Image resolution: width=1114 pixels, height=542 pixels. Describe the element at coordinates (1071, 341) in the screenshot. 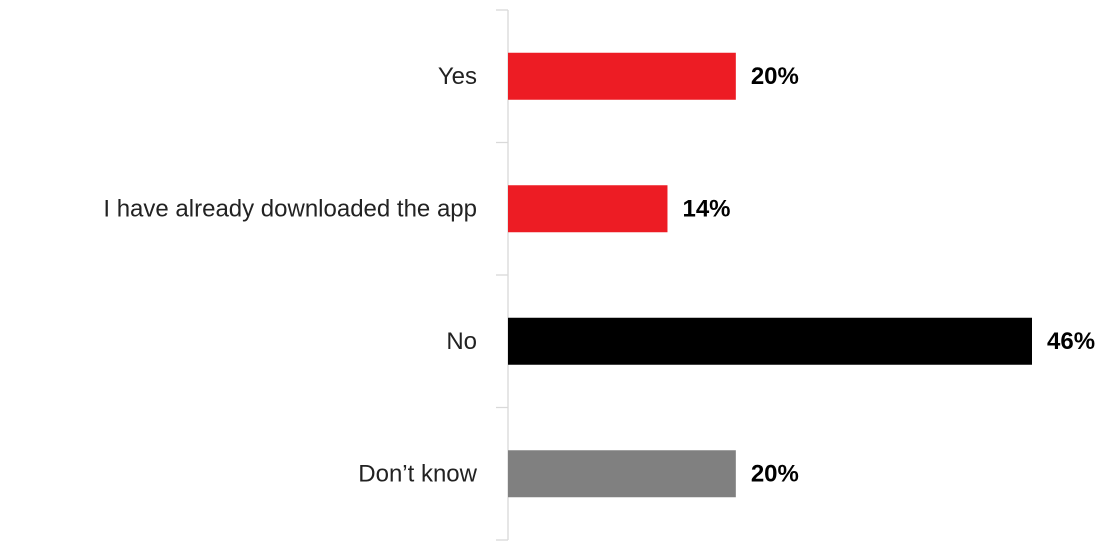

I see `value-label: 46%` at that location.